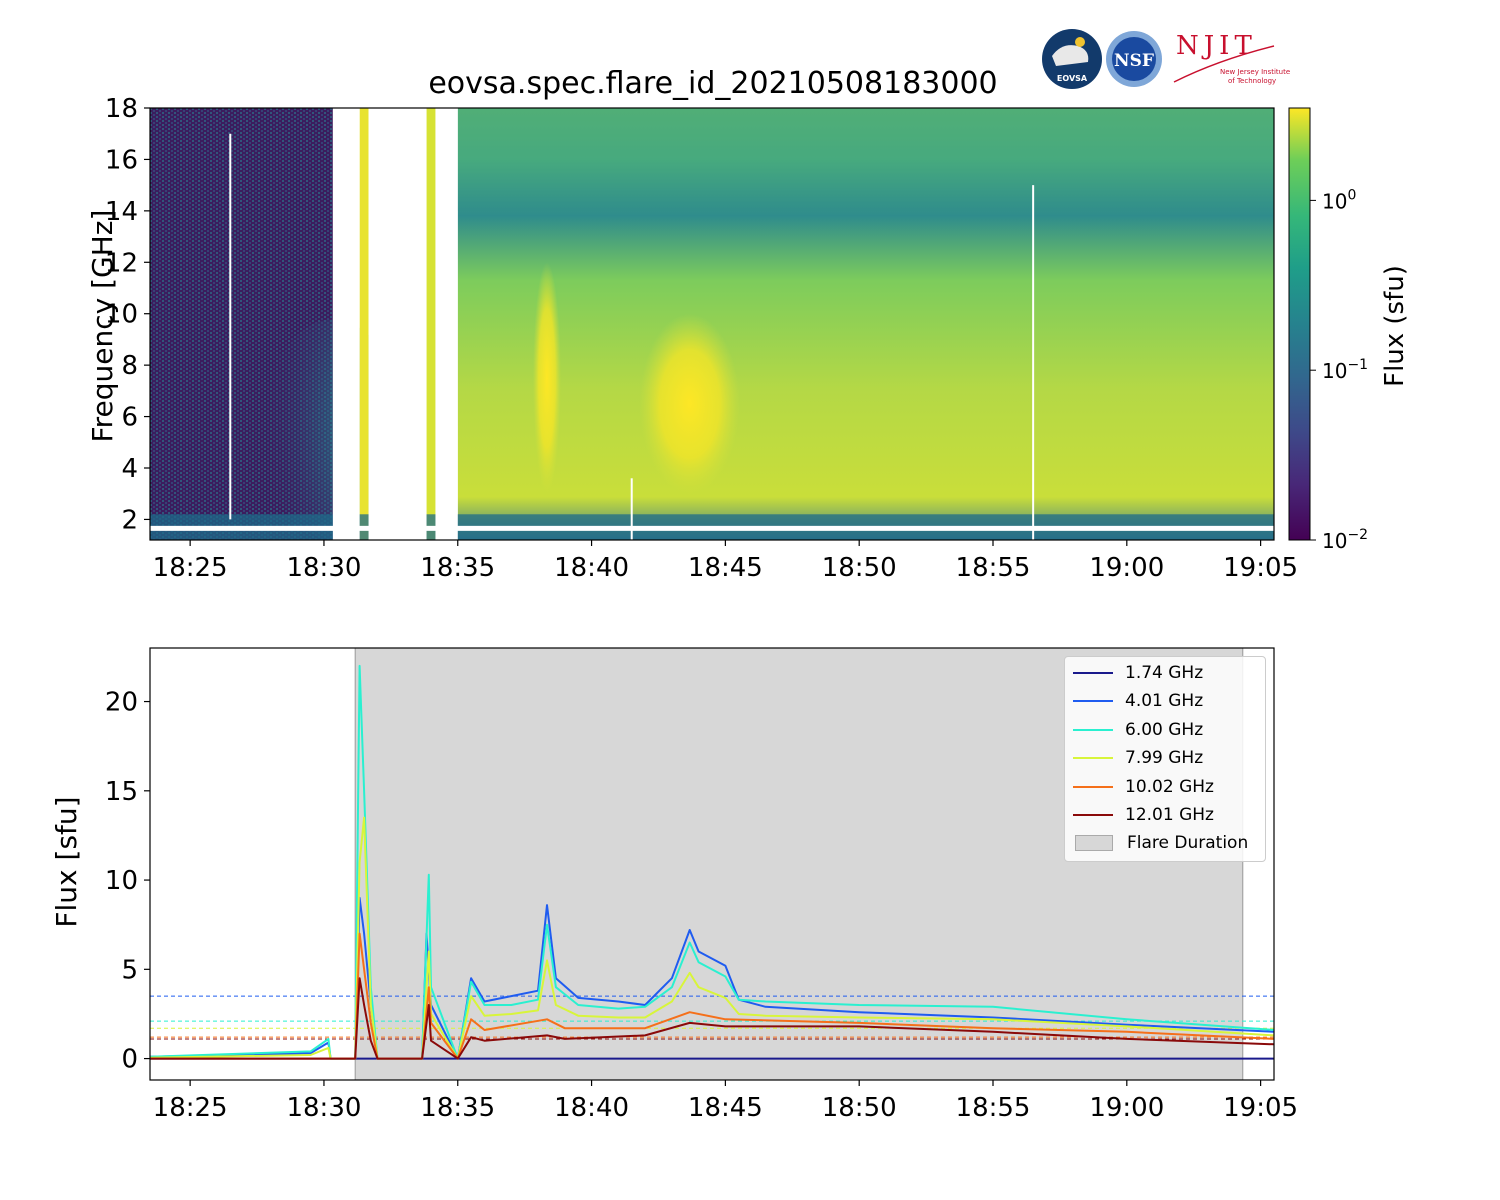 The image size is (1500, 1200). What do you see at coordinates (1094, 843) in the screenshot?
I see `legend-patch` at bounding box center [1094, 843].